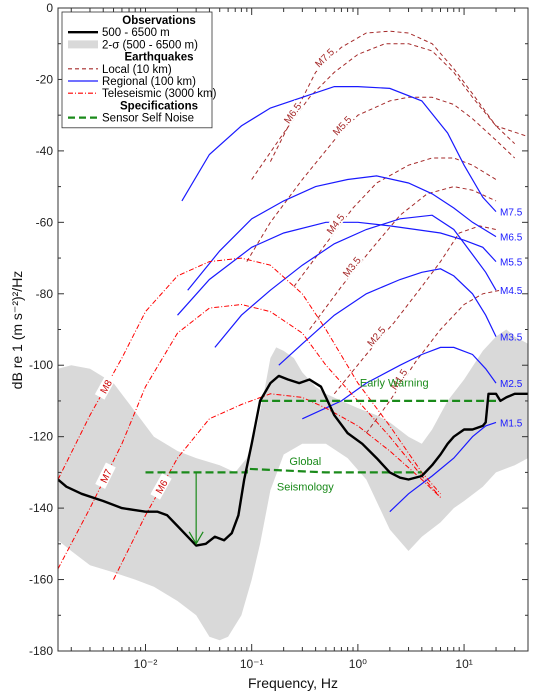 This screenshot has width=533, height=695. I want to click on legend-label: Sensor Self Noise, so click(148, 119).